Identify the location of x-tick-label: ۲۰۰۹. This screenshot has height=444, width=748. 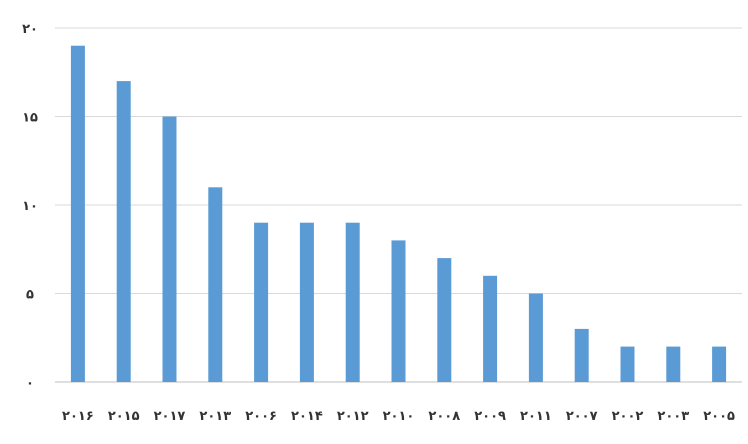
(490, 416).